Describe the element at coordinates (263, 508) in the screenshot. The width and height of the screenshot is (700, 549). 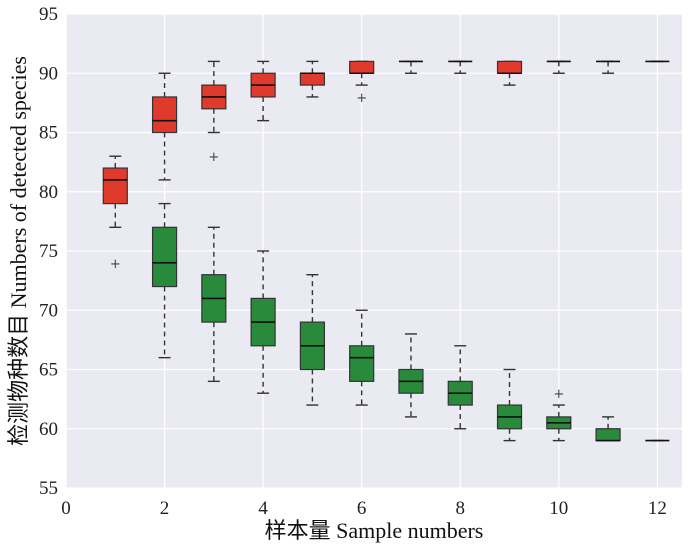
I see `x-tick-label: 4` at that location.